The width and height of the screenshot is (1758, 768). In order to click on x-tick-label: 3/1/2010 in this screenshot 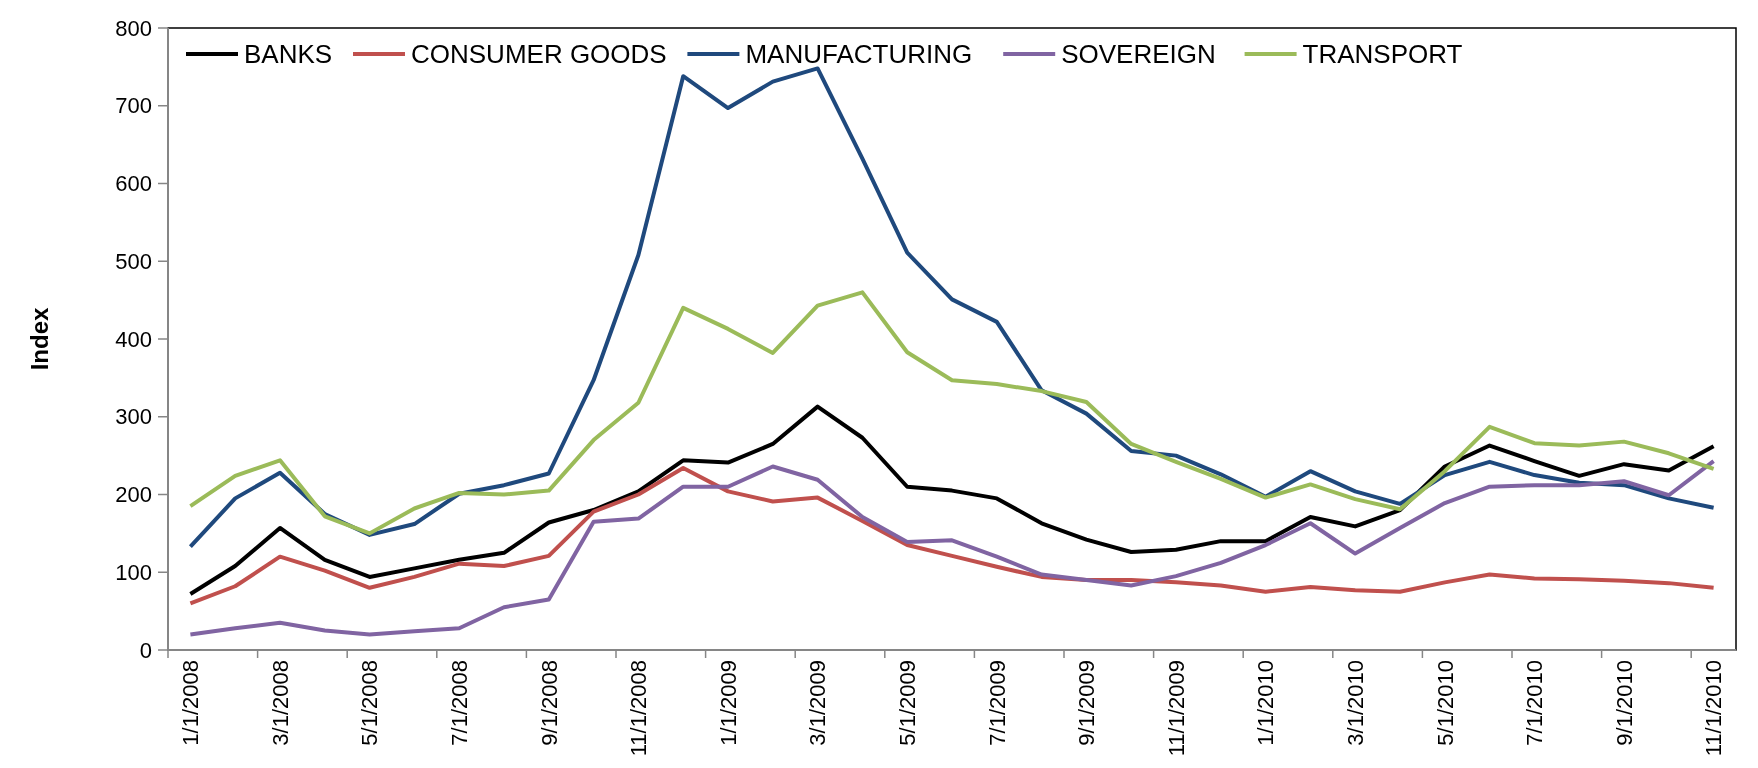, I will do `click(1355, 703)`.